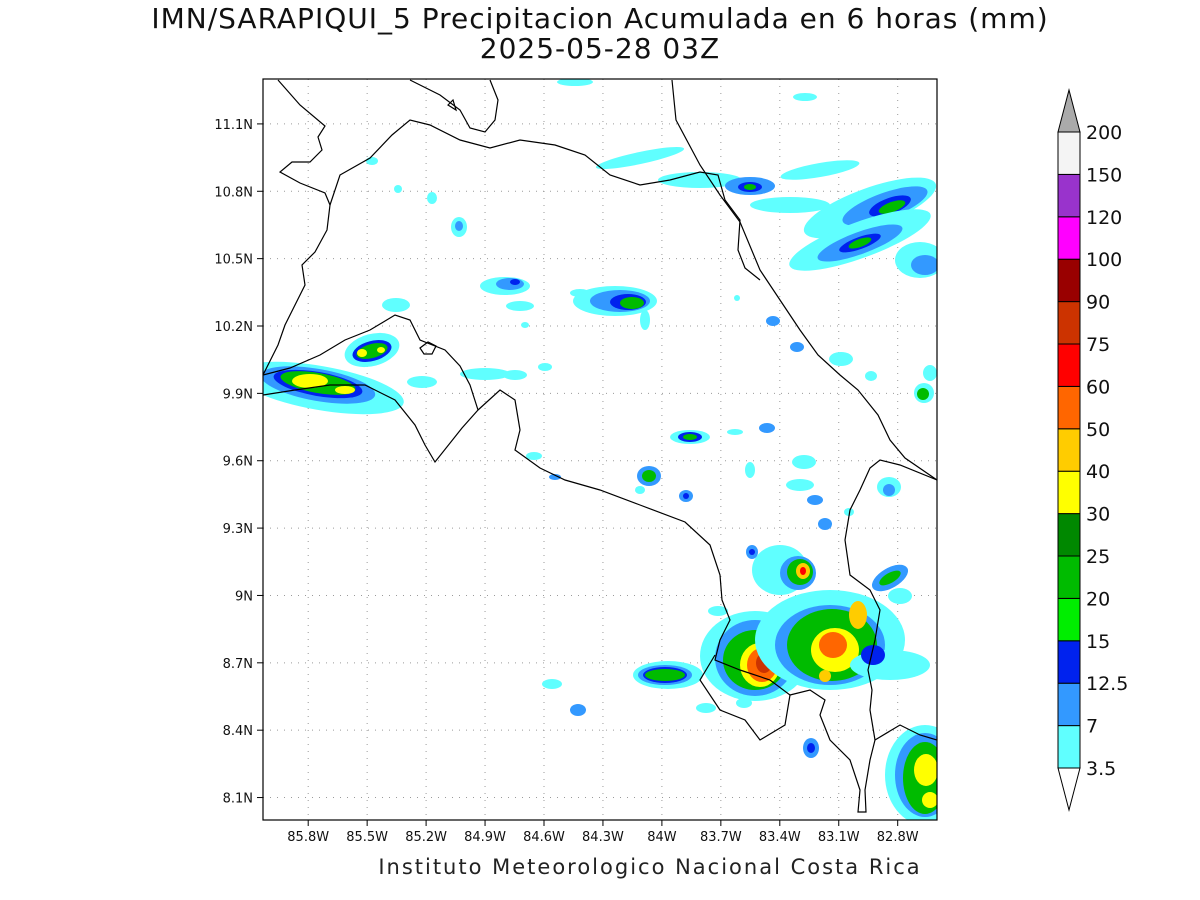 This screenshot has height=900, width=1200. What do you see at coordinates (308, 837) in the screenshot?
I see `lon-tick-label: 85.8W` at bounding box center [308, 837].